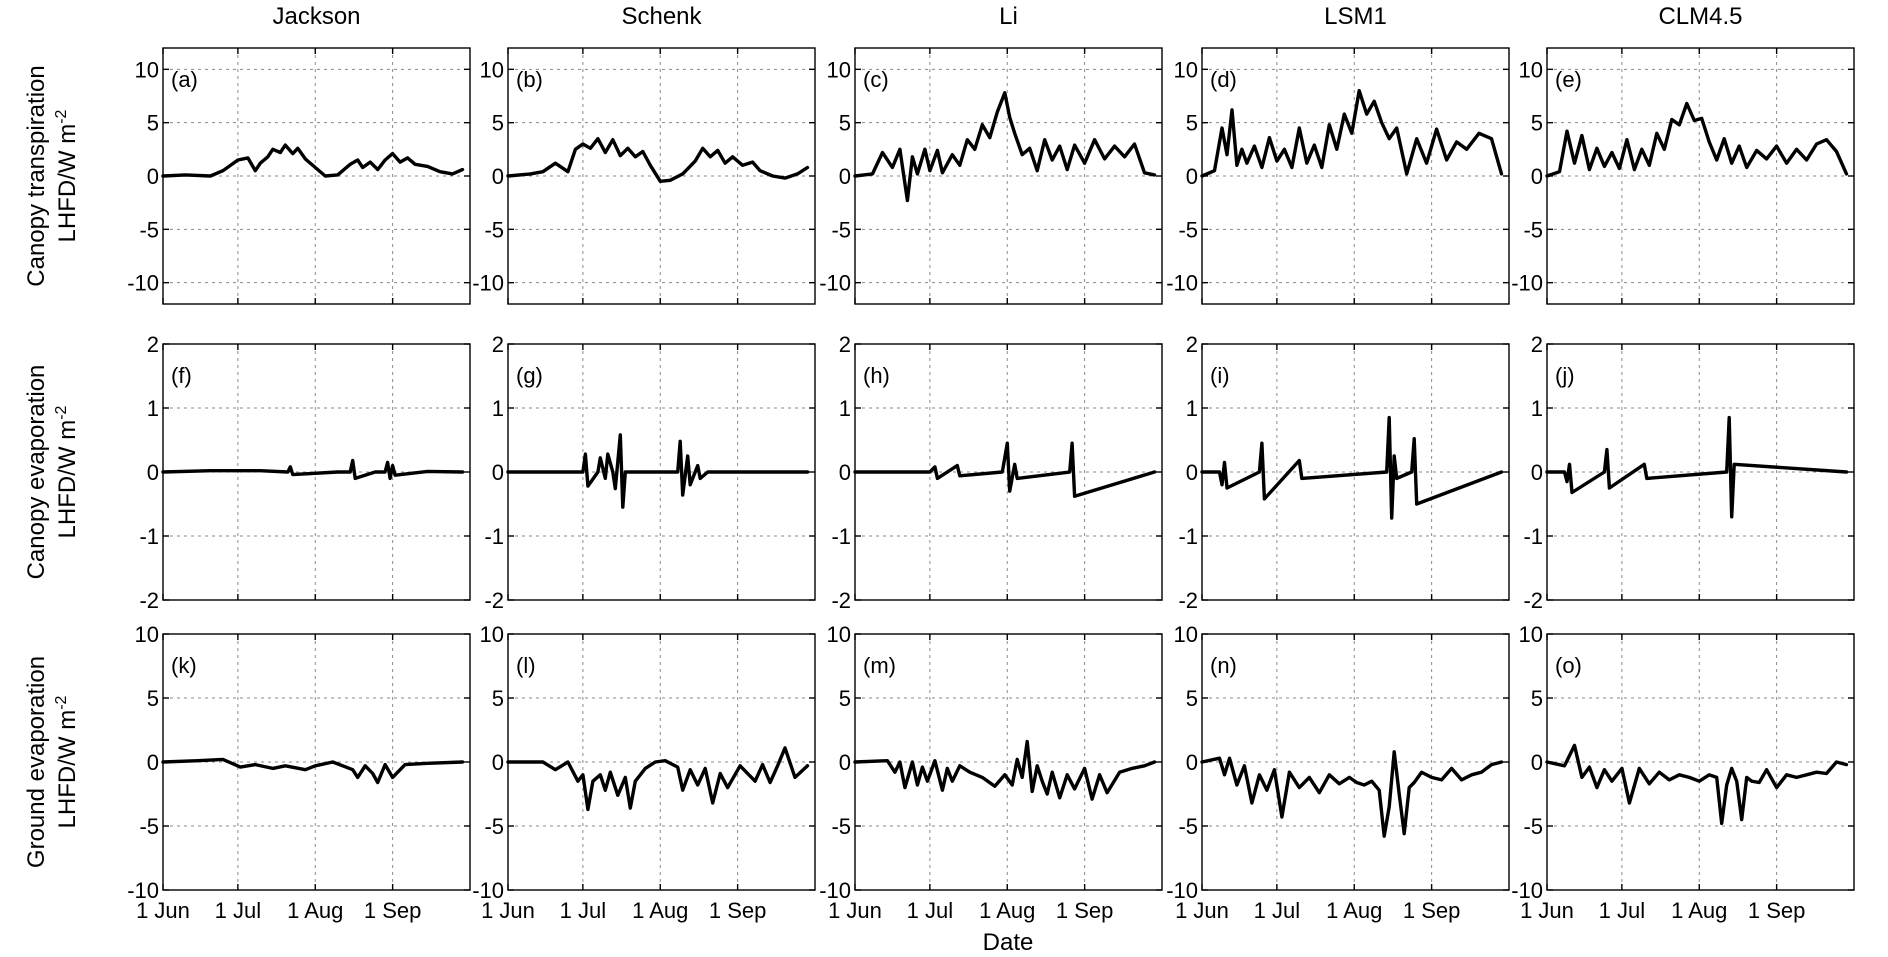 The image size is (1888, 957). What do you see at coordinates (1700, 16) in the screenshot?
I see `column-title: CLM4.5` at bounding box center [1700, 16].